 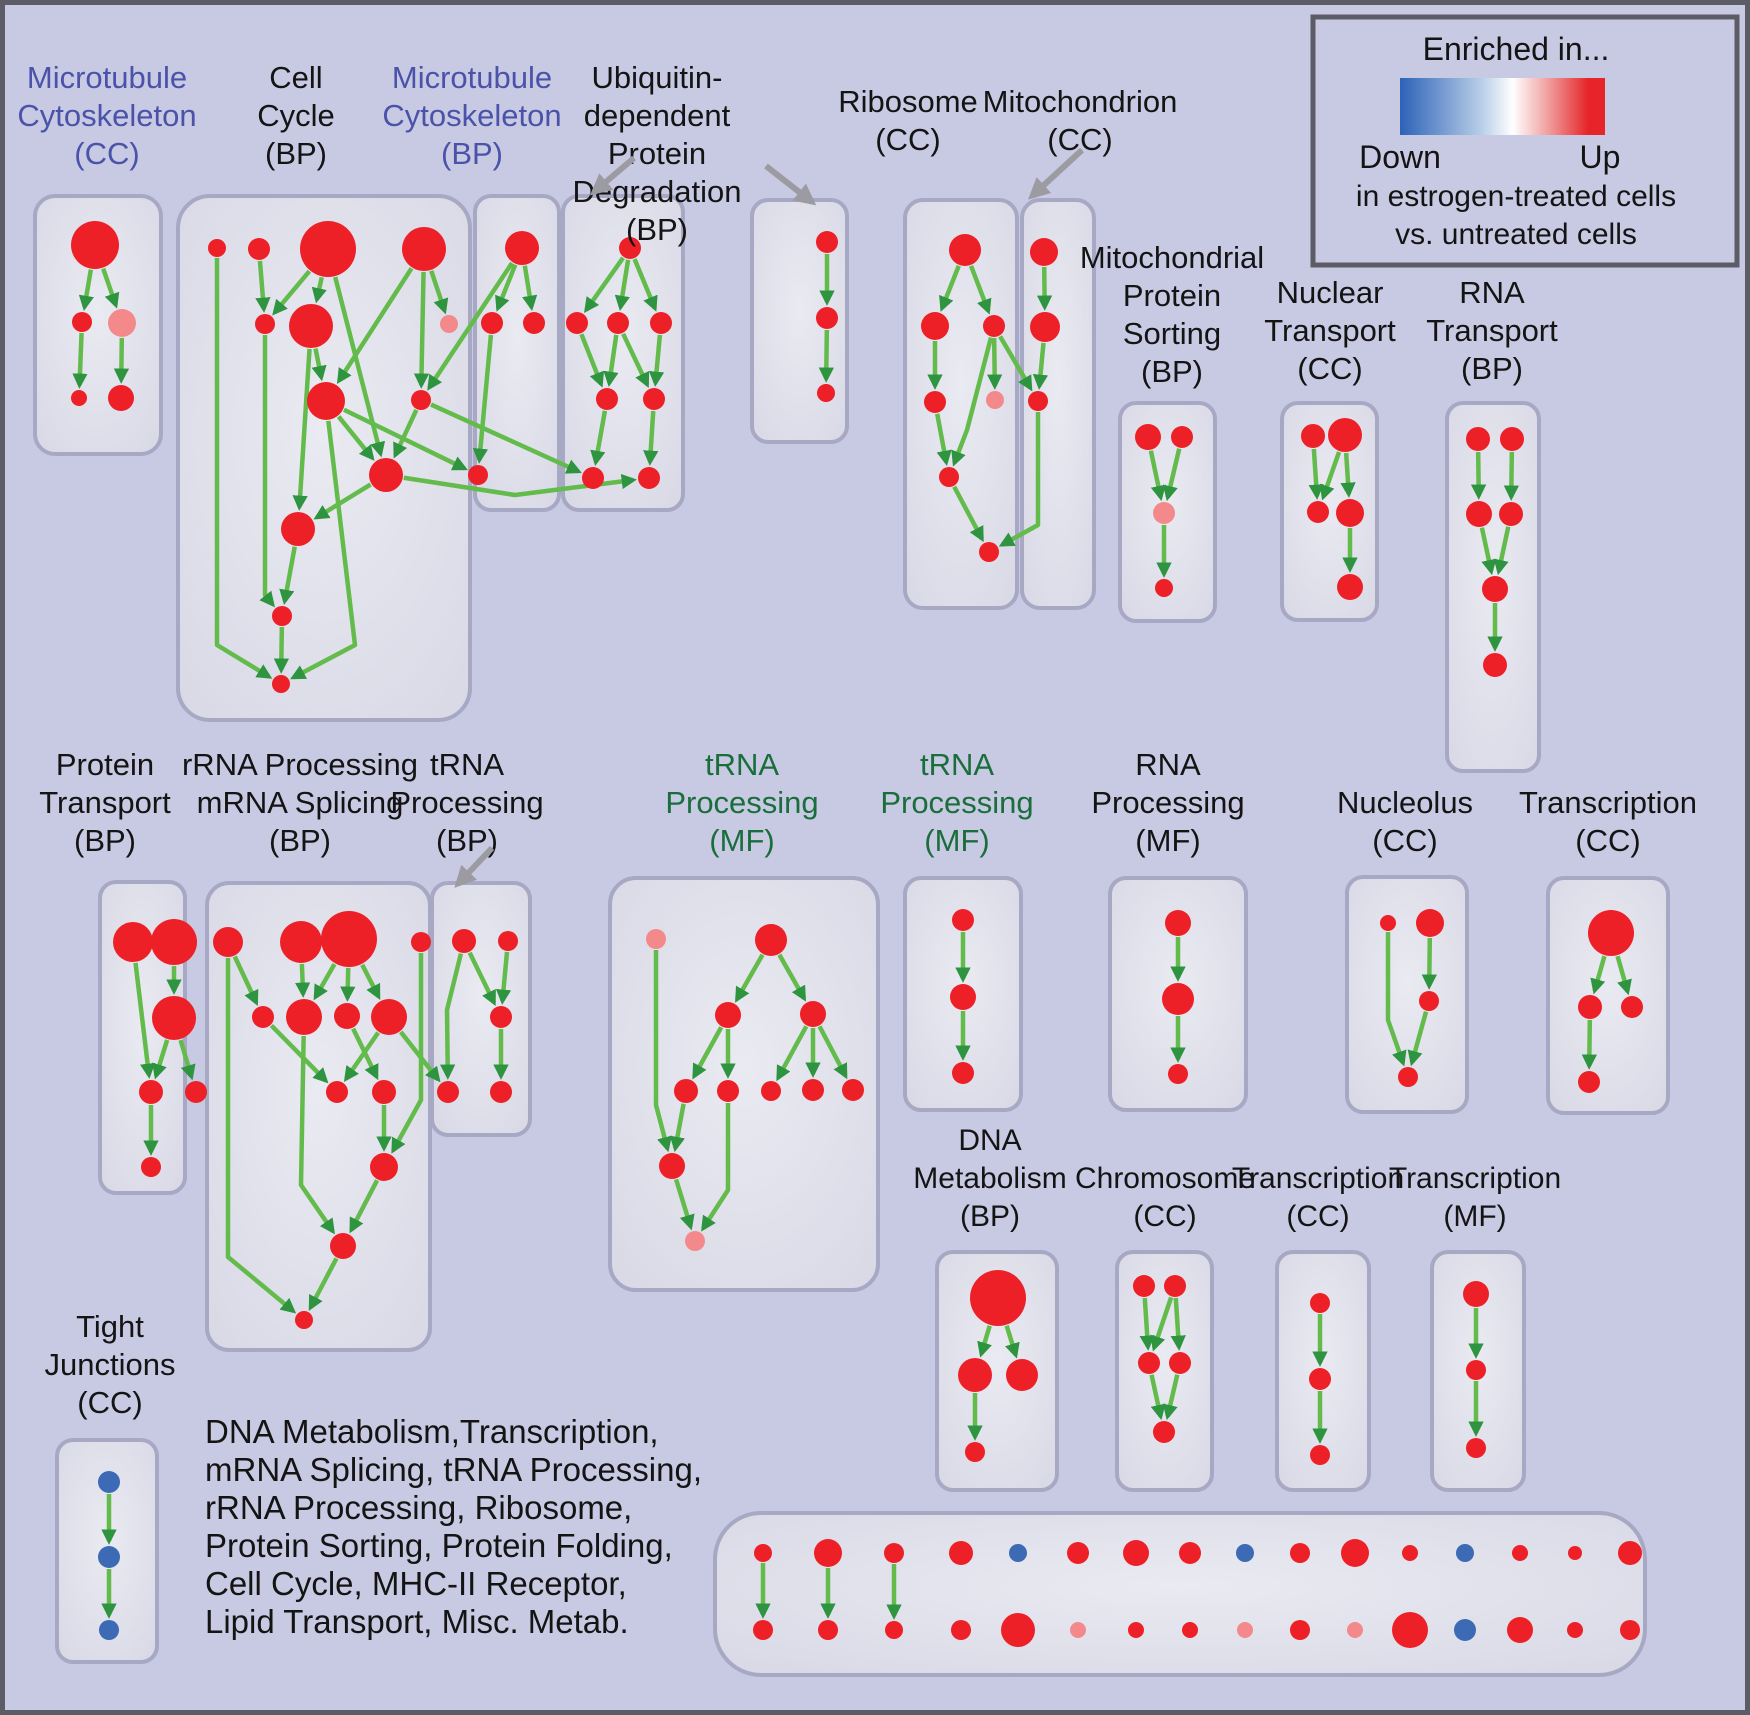 What do you see at coordinates (1405, 821) in the screenshot?
I see `cluster-label: Nucleolus (CC)` at bounding box center [1405, 821].